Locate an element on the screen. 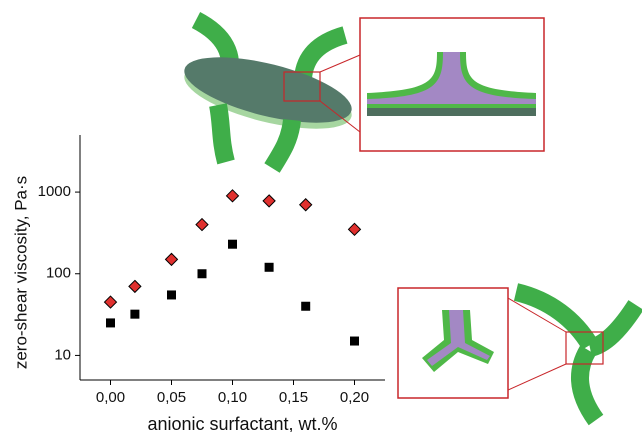 The width and height of the screenshot is (642, 432). x-tick-label: 0,05 is located at coordinates (171, 397).